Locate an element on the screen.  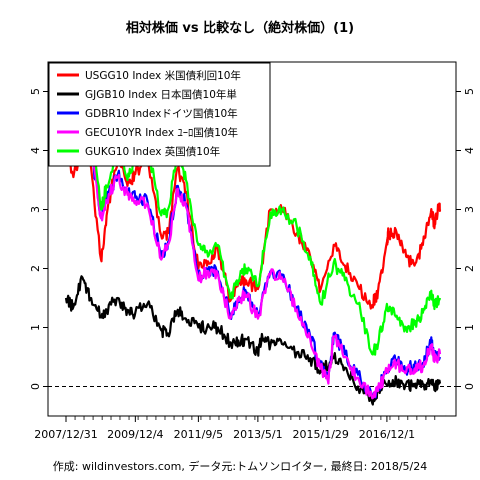
y-tick-label-left: 1 is located at coordinates (35, 327).